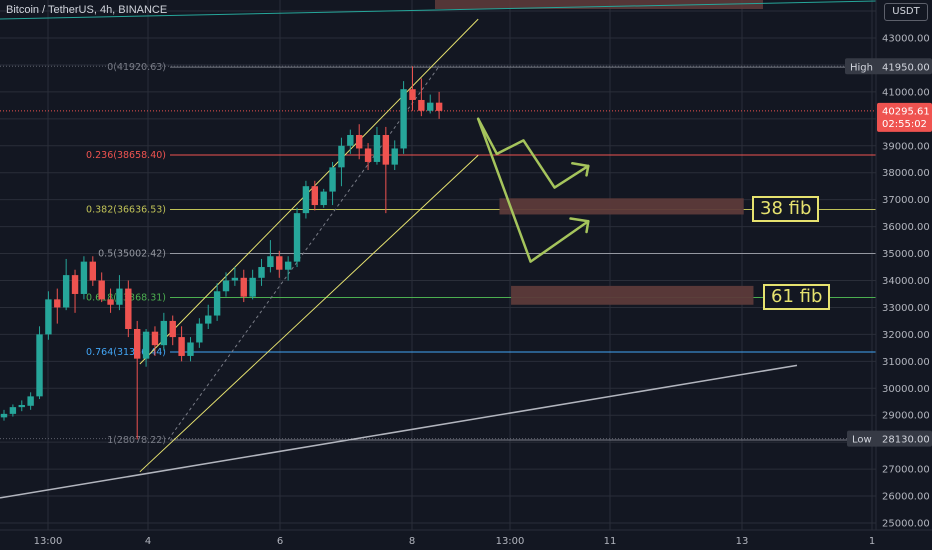  What do you see at coordinates (797, 297) in the screenshot?
I see `fib-61-annotation: 61 fib` at bounding box center [797, 297].